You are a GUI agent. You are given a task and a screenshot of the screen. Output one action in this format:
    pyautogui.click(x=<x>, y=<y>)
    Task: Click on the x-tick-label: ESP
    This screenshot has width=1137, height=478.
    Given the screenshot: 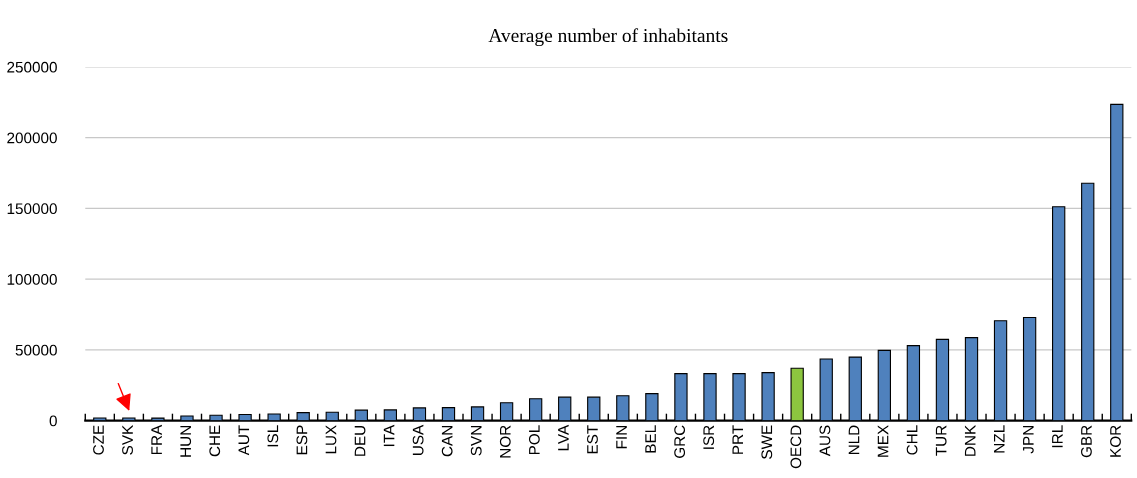 What is the action you would take?
    pyautogui.click(x=302, y=440)
    